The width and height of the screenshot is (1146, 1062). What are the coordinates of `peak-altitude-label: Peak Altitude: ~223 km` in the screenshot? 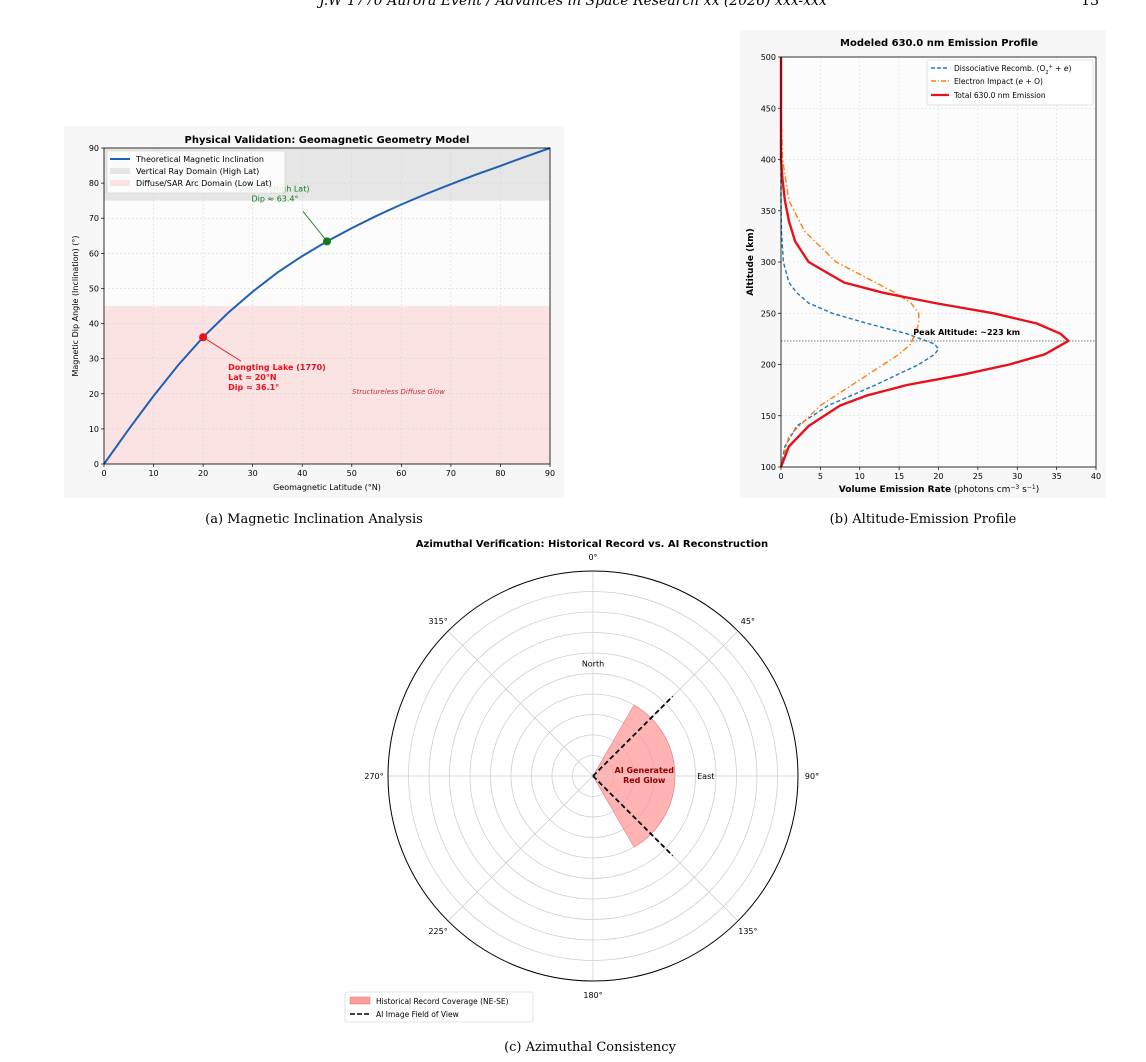 It's located at (966, 332).